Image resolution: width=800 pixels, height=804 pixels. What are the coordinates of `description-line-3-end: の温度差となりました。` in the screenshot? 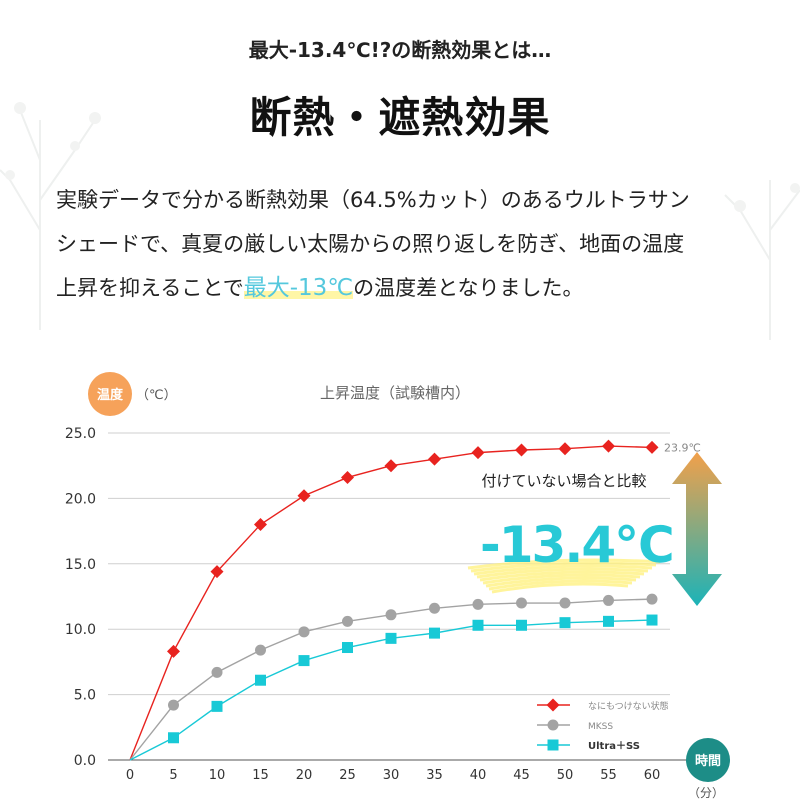 It's located at (468, 288).